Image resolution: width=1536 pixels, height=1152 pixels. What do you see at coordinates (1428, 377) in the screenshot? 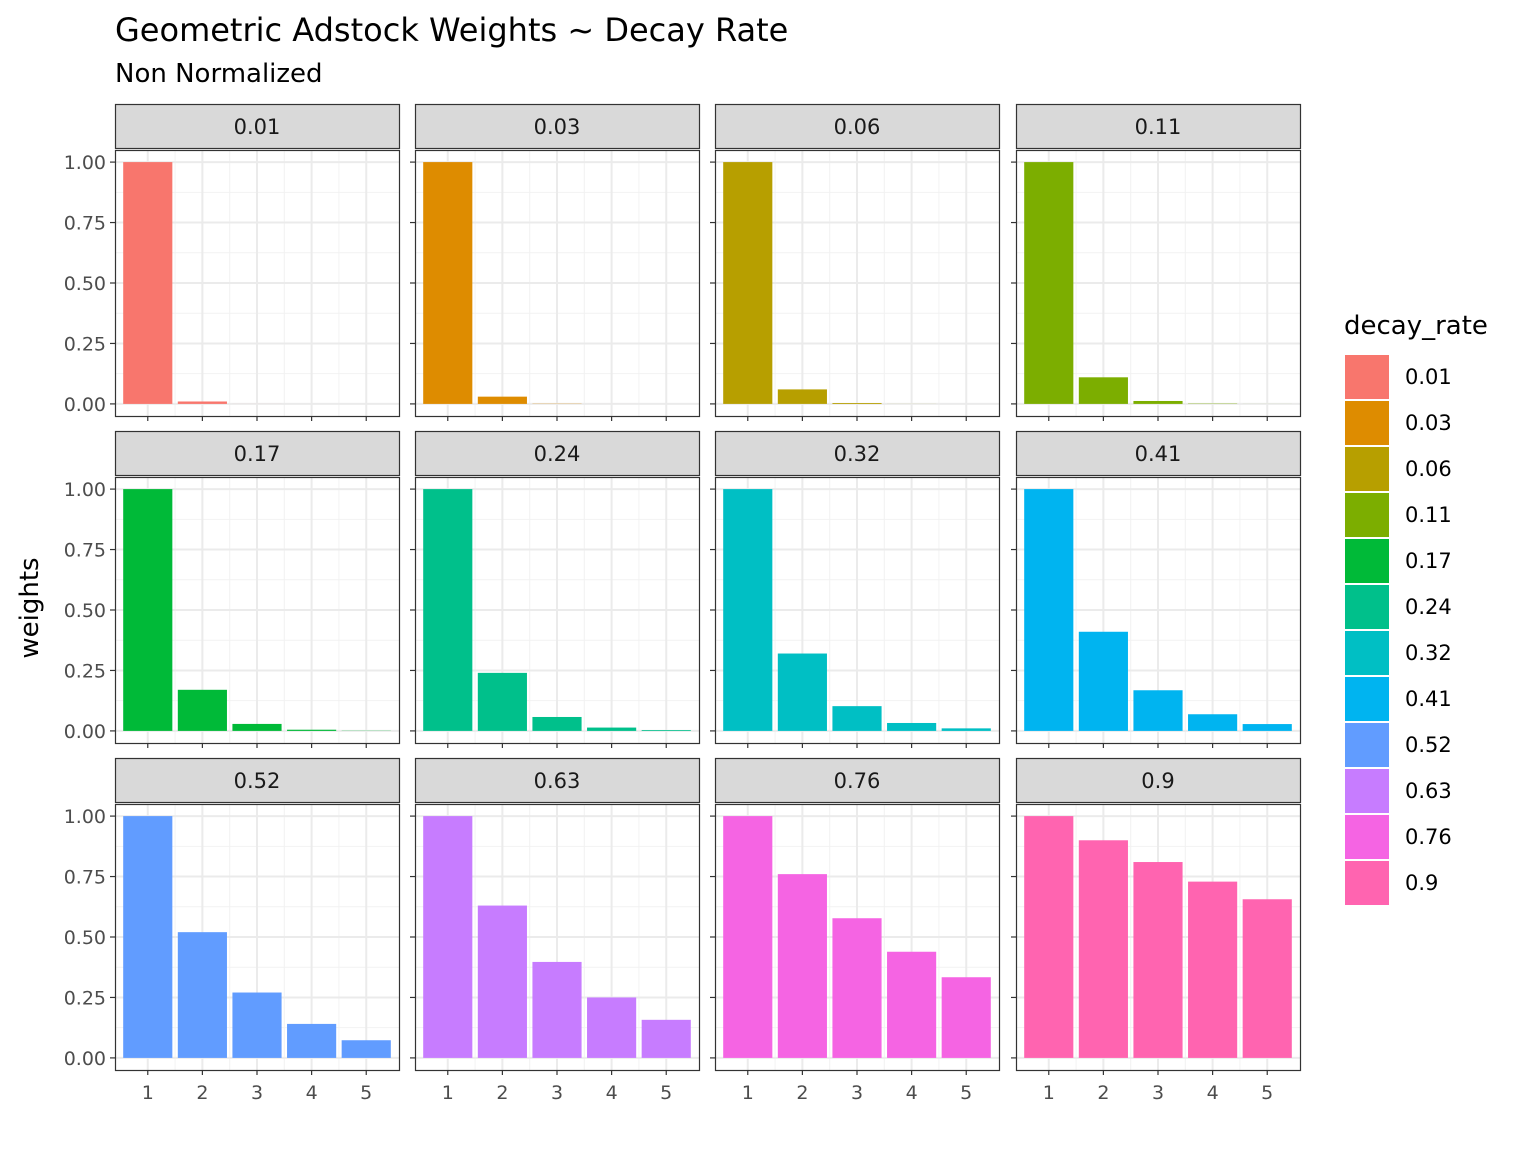
I see `legend-key-label: 0.01` at bounding box center [1428, 377].